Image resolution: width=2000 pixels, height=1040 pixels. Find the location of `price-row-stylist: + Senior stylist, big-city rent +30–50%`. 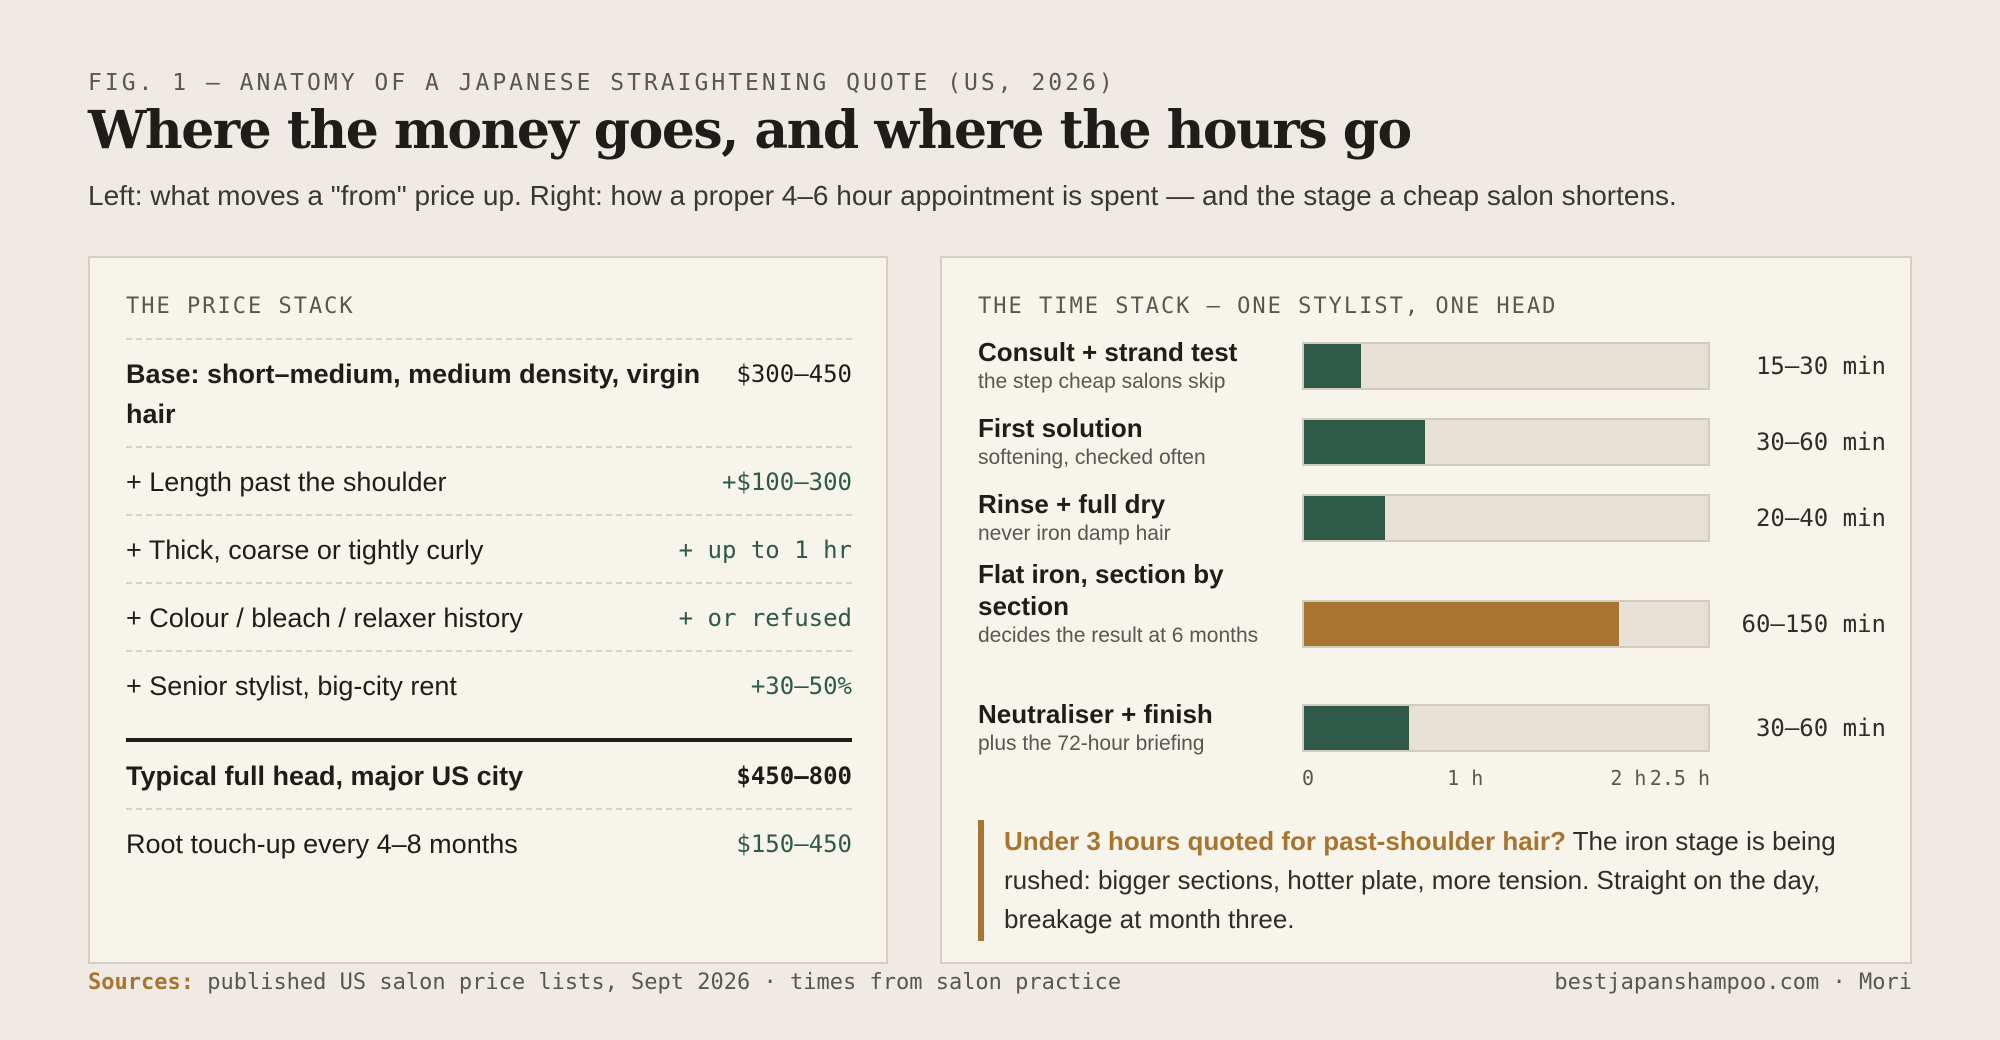

price-row-stylist: + Senior stylist, big-city rent +30–50% is located at coordinates (489, 684).